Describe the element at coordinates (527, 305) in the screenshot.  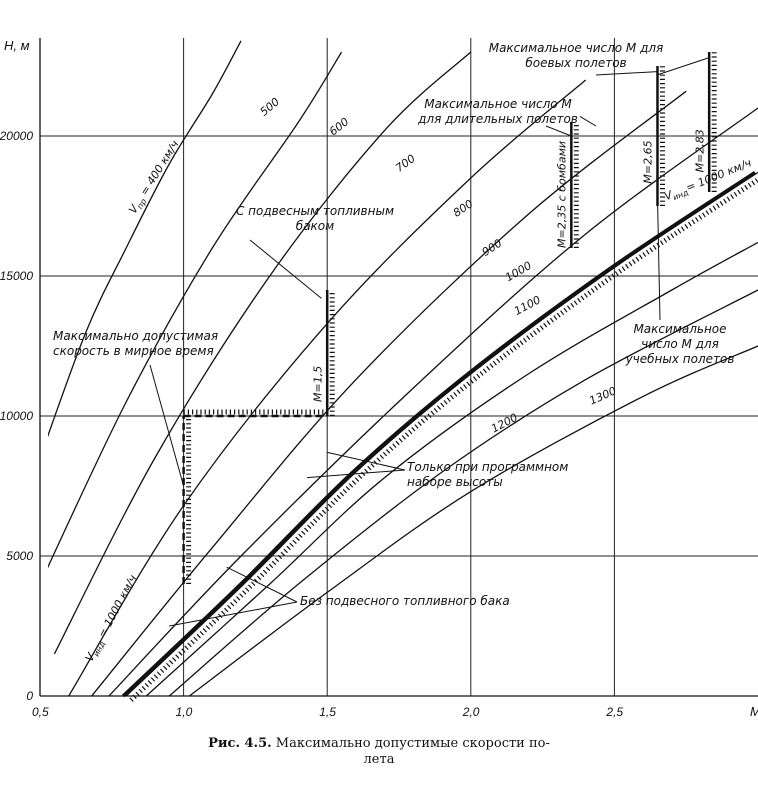
I see `curve-label: 1100` at that location.